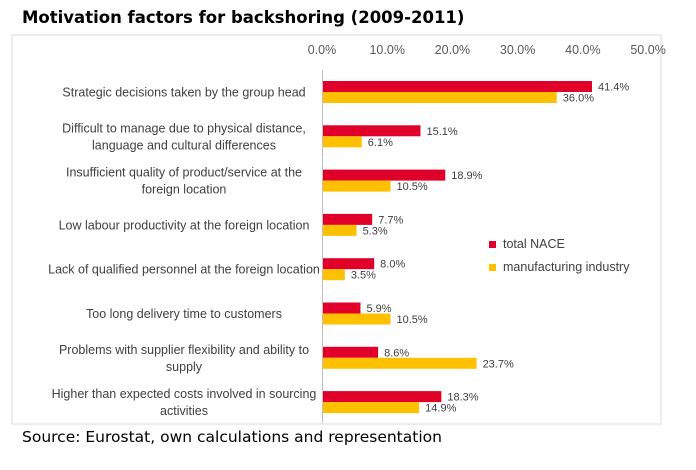  I want to click on legend-label: total NACE, so click(534, 244).